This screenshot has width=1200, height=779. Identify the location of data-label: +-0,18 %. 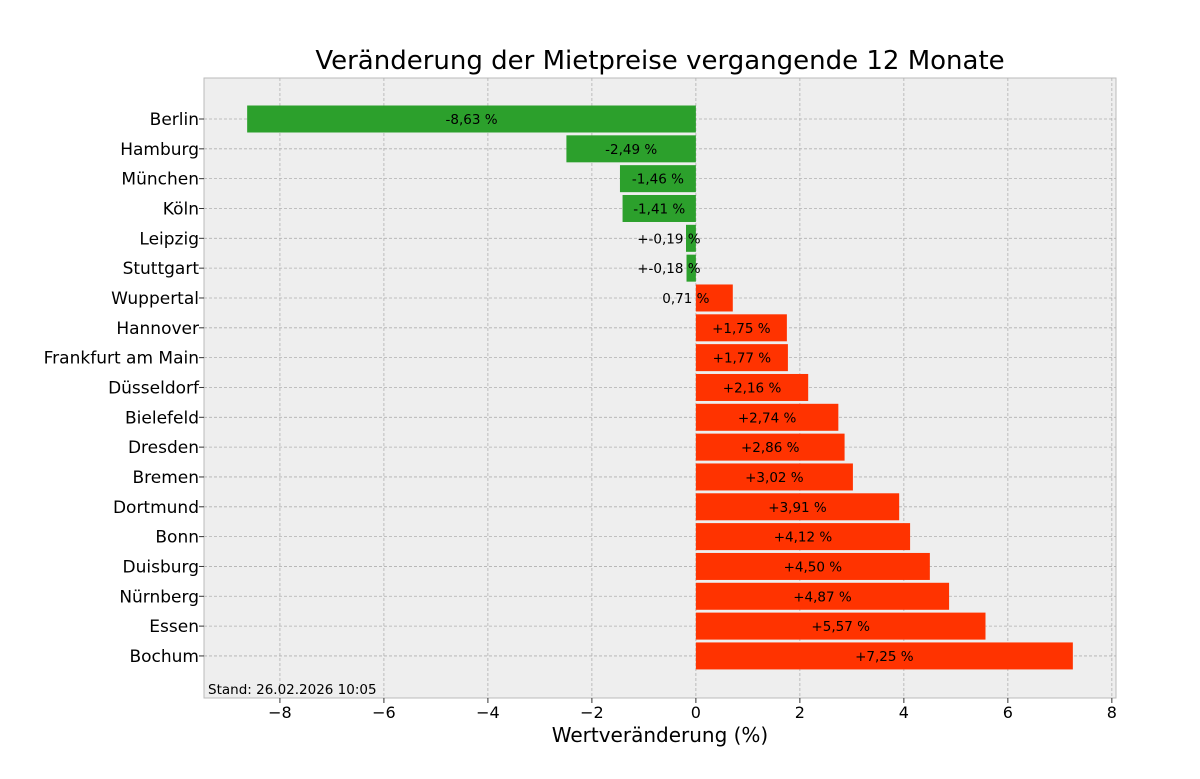
(669, 269).